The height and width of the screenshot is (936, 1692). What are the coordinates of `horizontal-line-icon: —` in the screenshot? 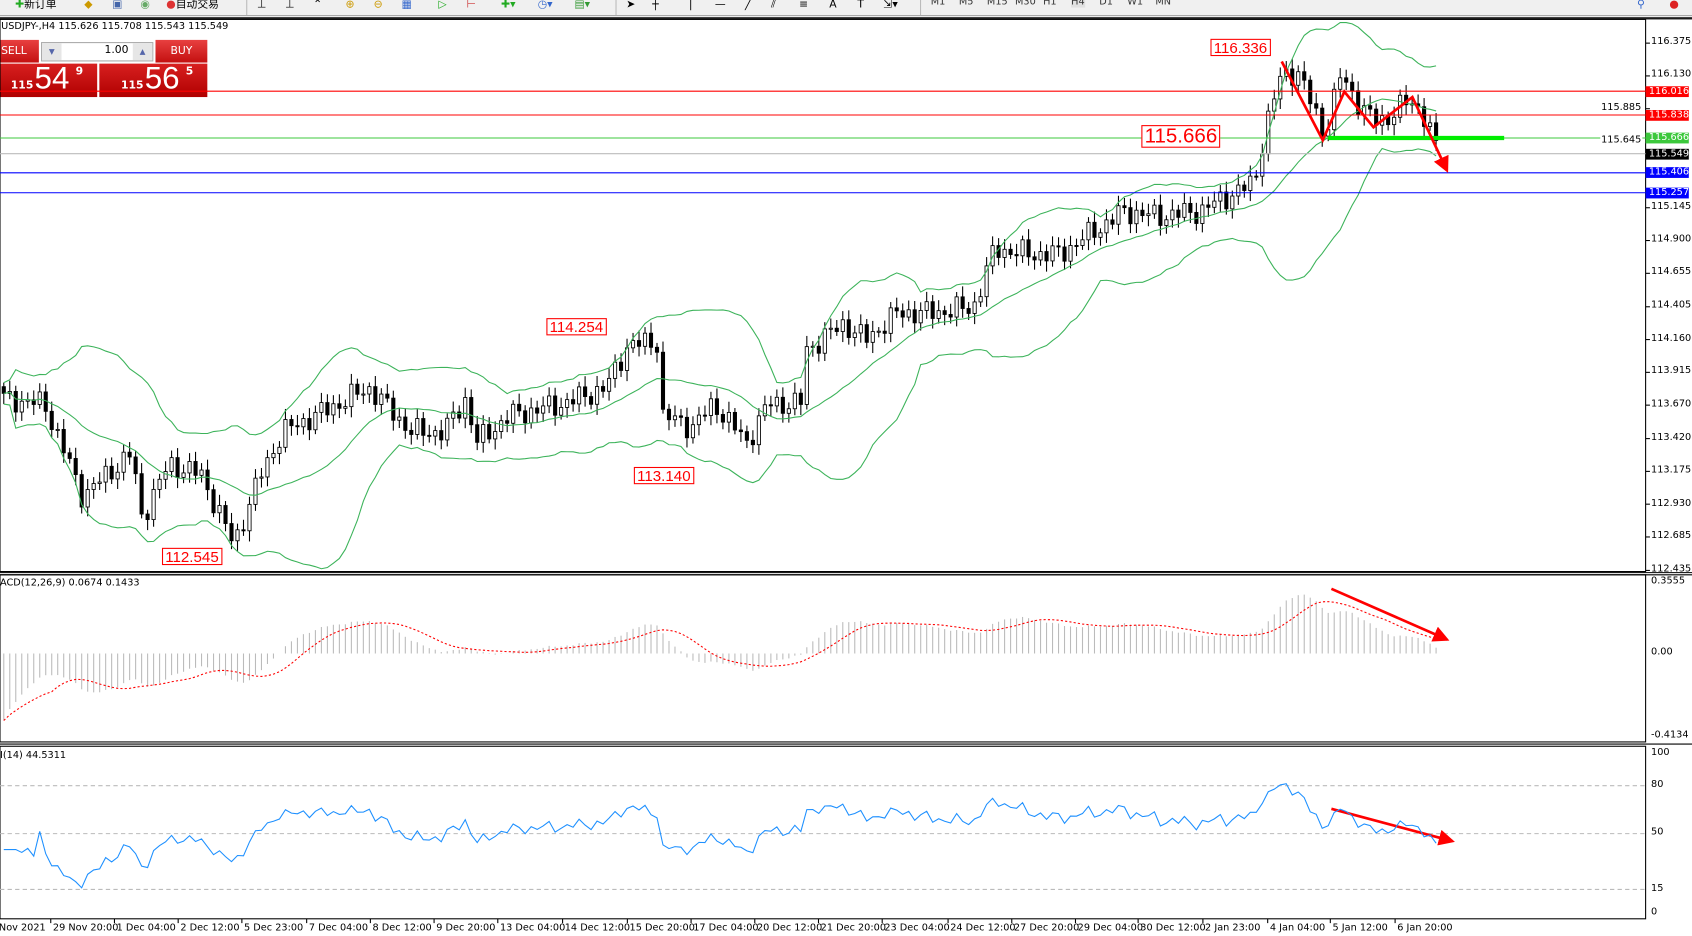 It's located at (720, 5).